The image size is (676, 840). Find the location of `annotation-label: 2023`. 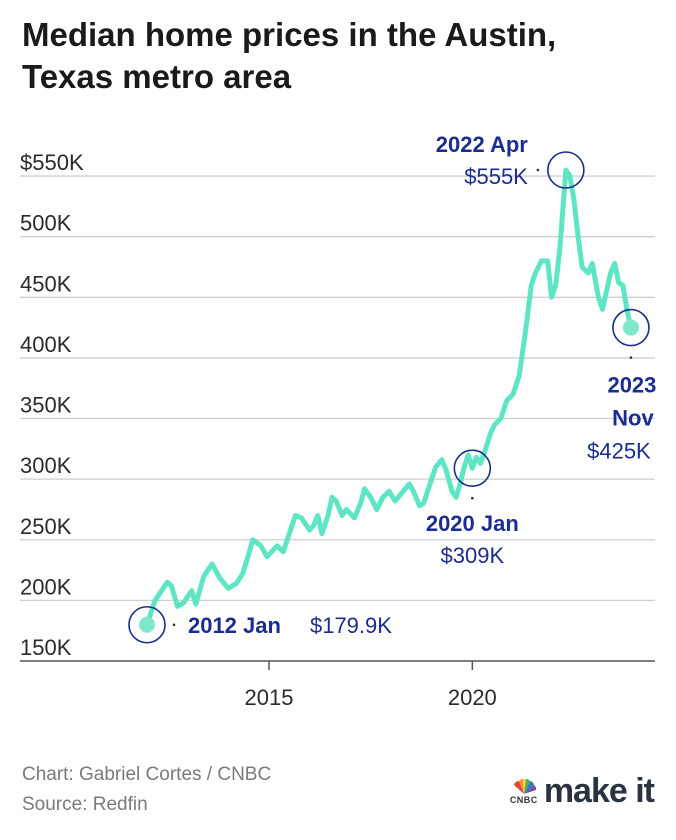

annotation-label: 2023 is located at coordinates (631, 385).